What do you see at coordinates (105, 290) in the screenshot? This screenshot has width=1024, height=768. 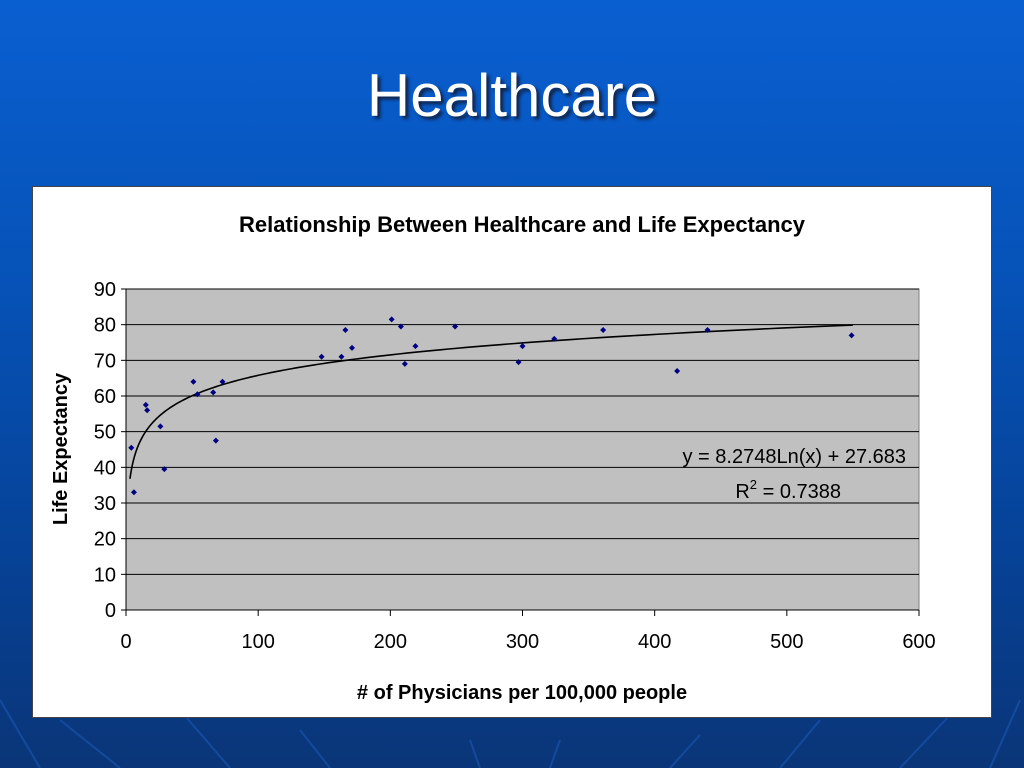 I see `y-tick-label-9: 90` at bounding box center [105, 290].